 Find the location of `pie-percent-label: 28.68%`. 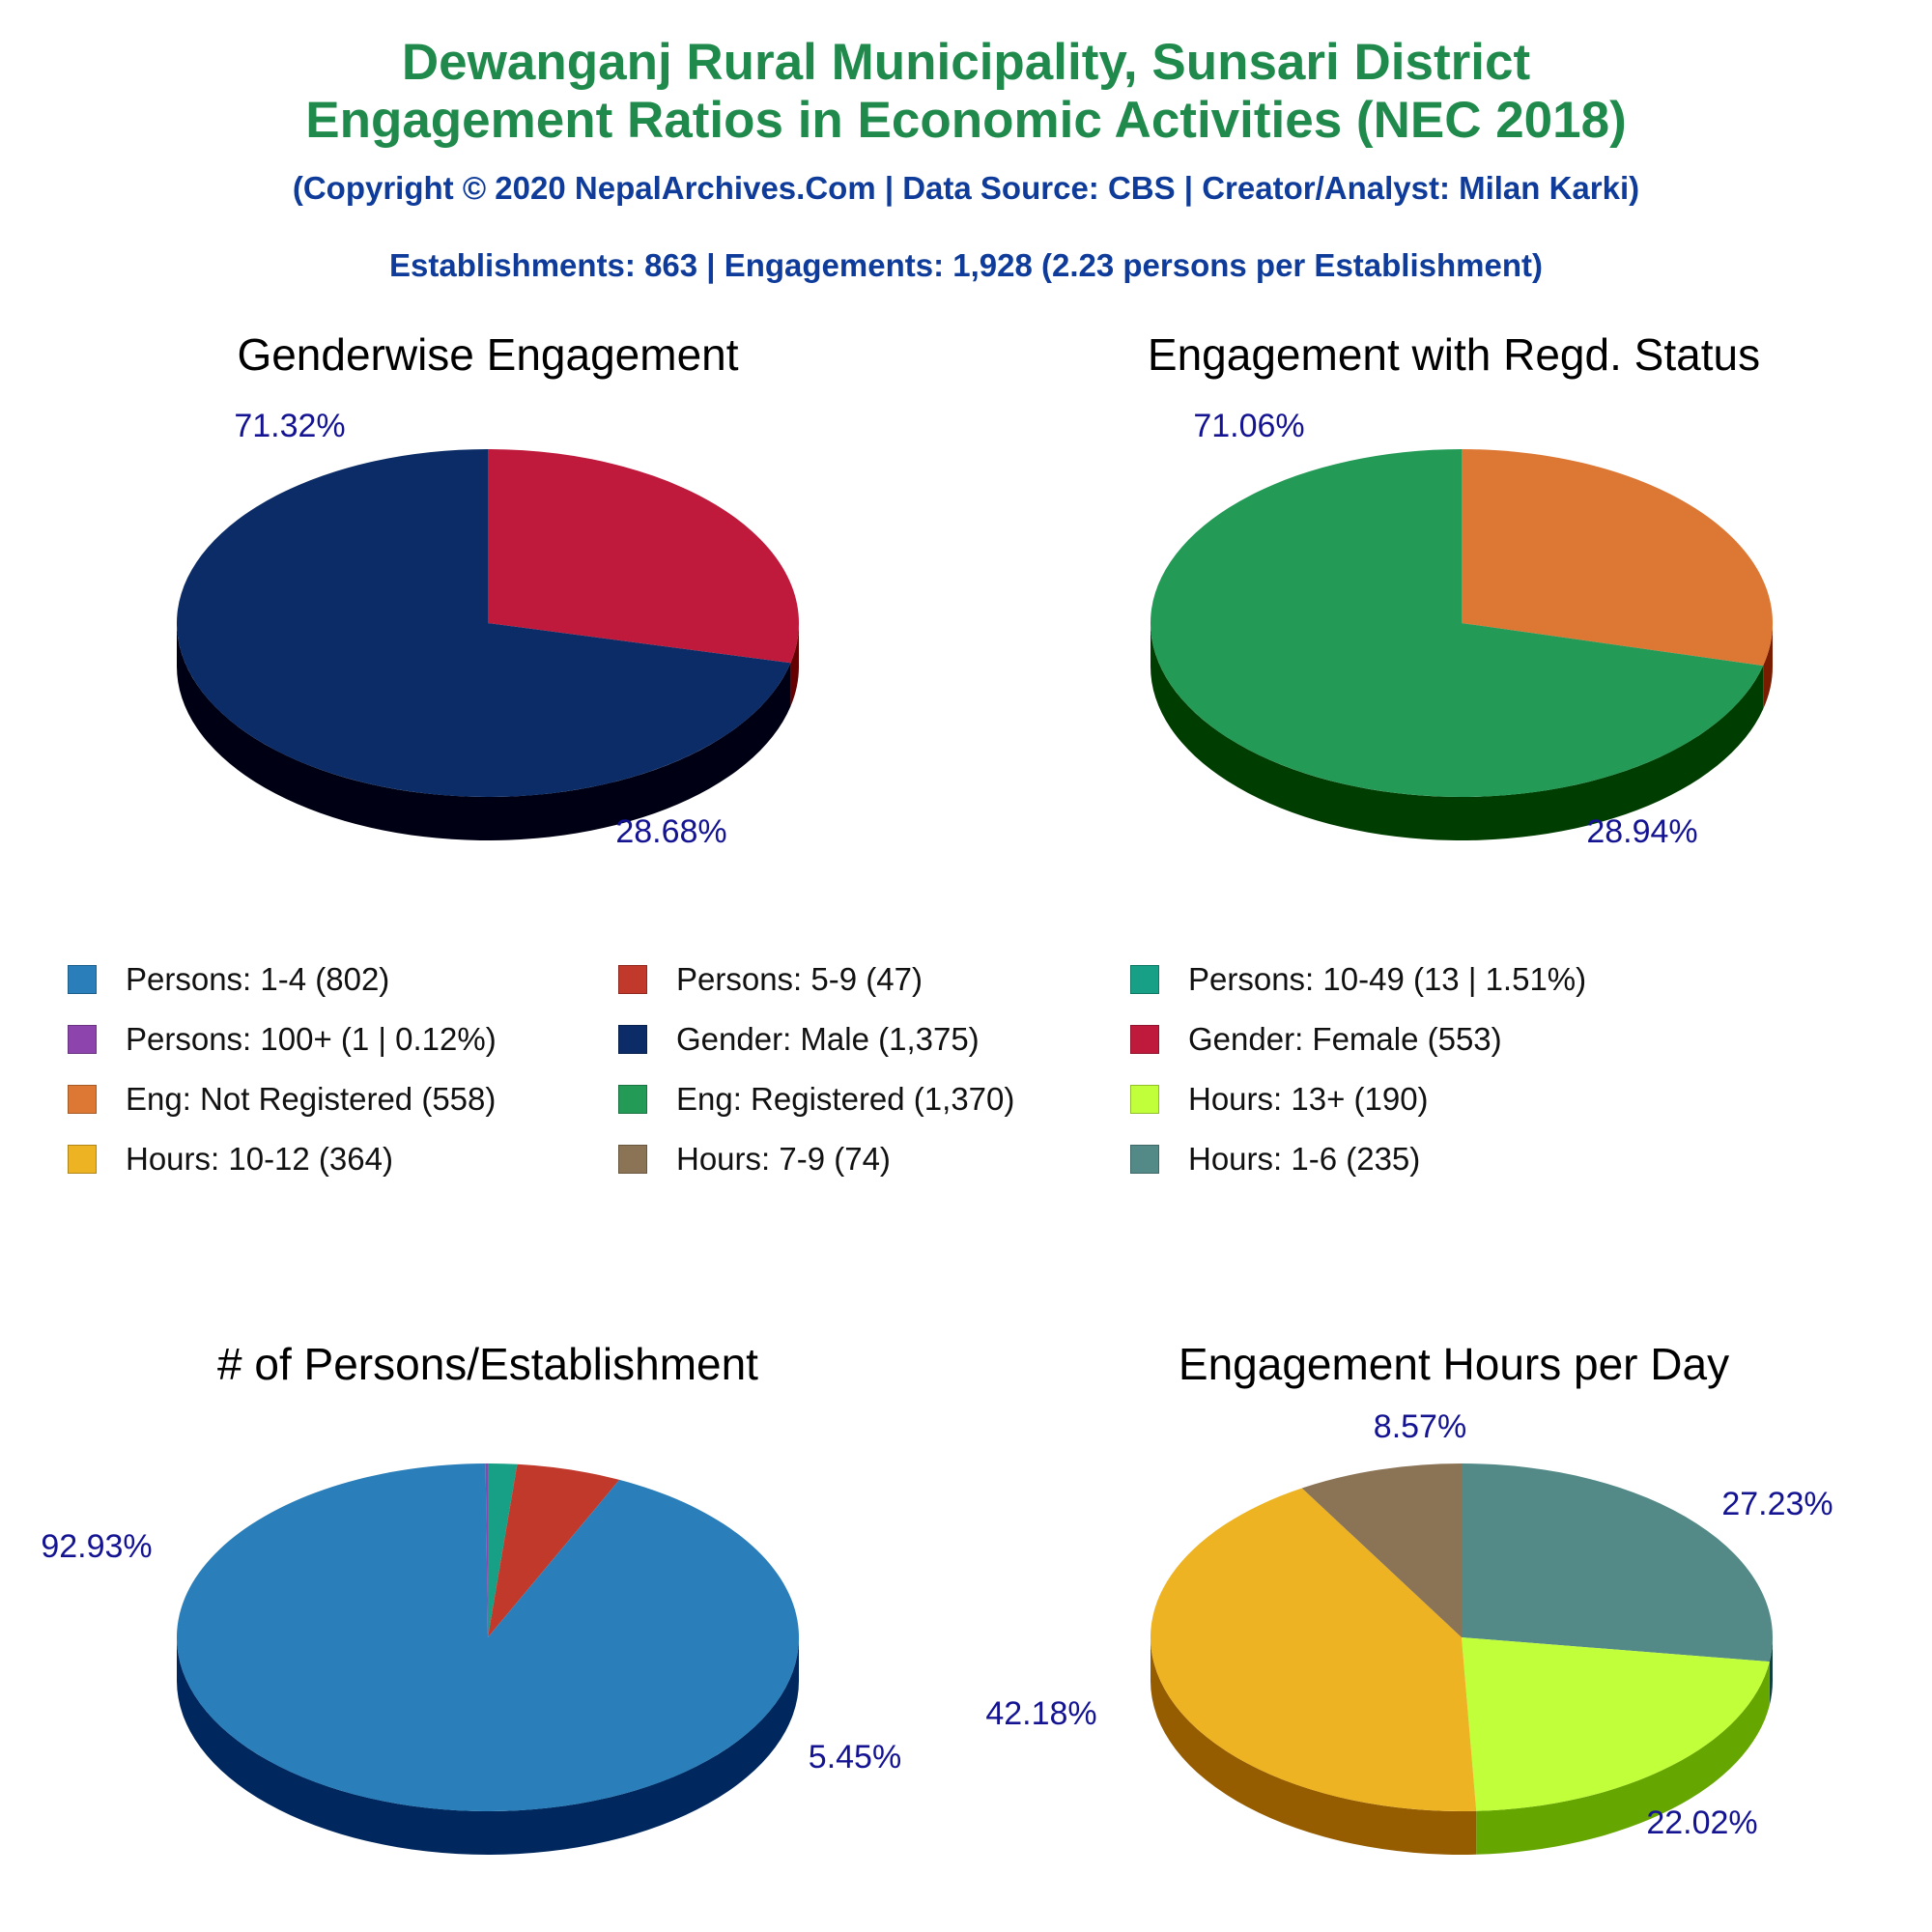

pie-percent-label: 28.68% is located at coordinates (670, 831).